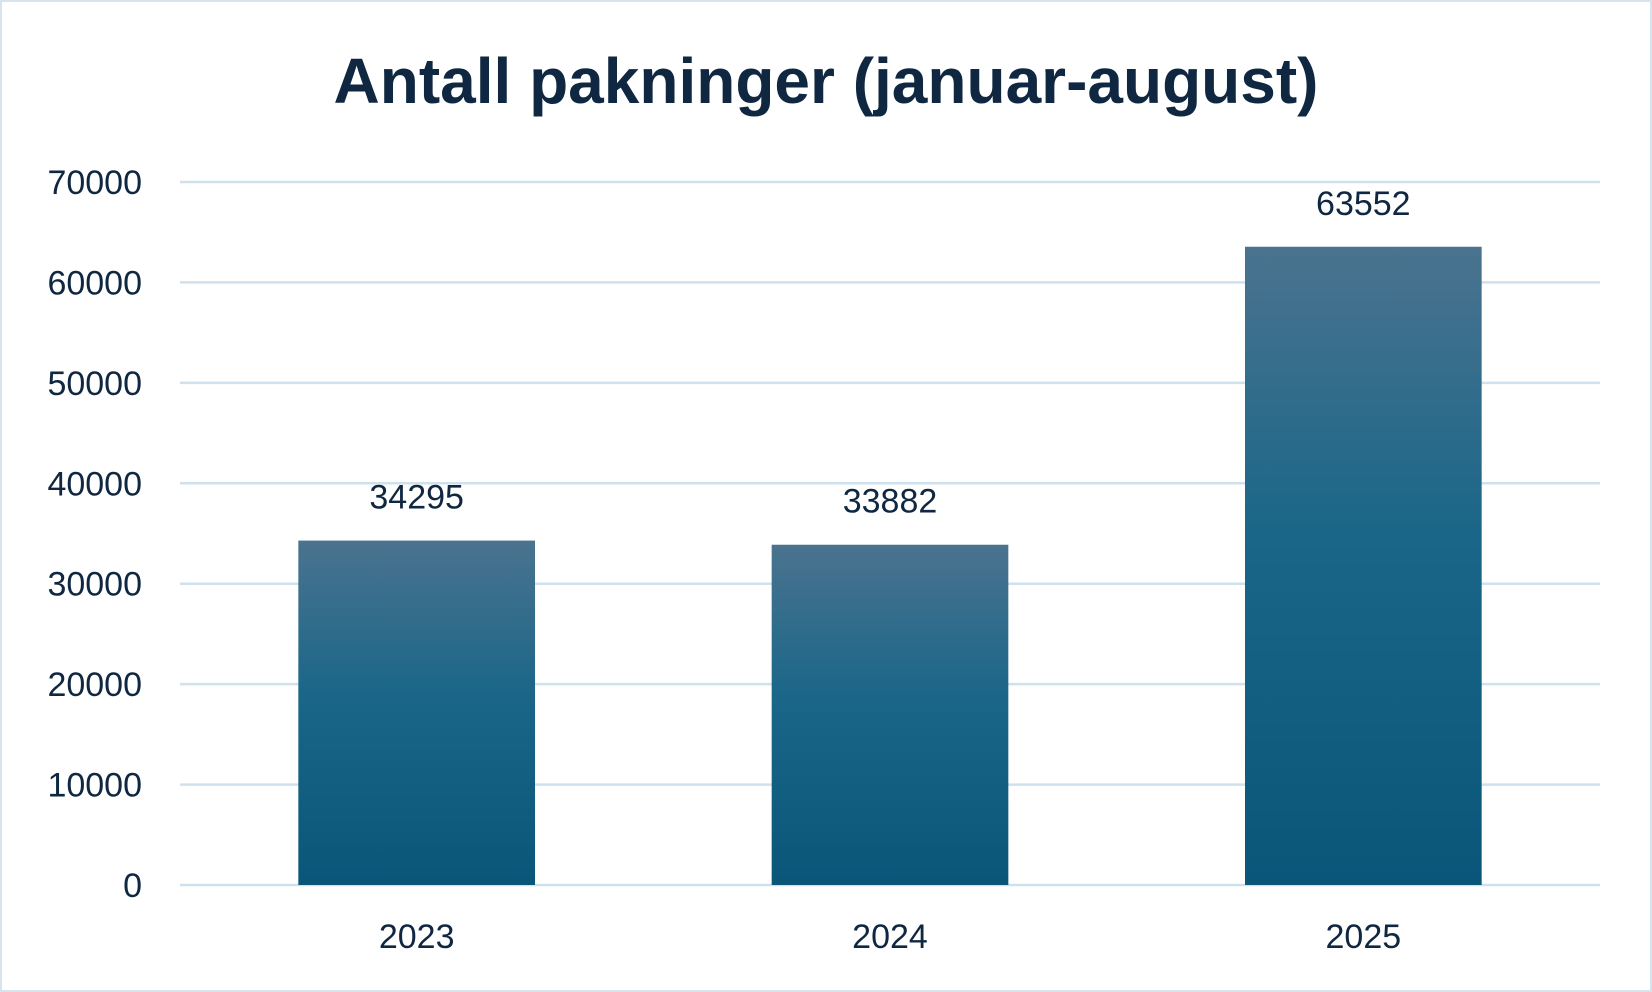 This screenshot has width=1652, height=992. What do you see at coordinates (94, 534) in the screenshot?
I see `y-axis-ticks: 0 10000 20000 30000 40000 50000 60000 70000` at bounding box center [94, 534].